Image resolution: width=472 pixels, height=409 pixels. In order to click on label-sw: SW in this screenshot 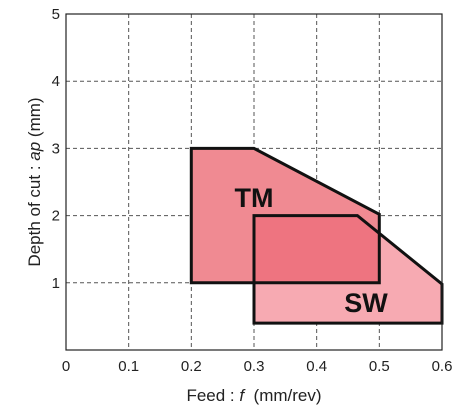, I will do `click(366, 303)`.